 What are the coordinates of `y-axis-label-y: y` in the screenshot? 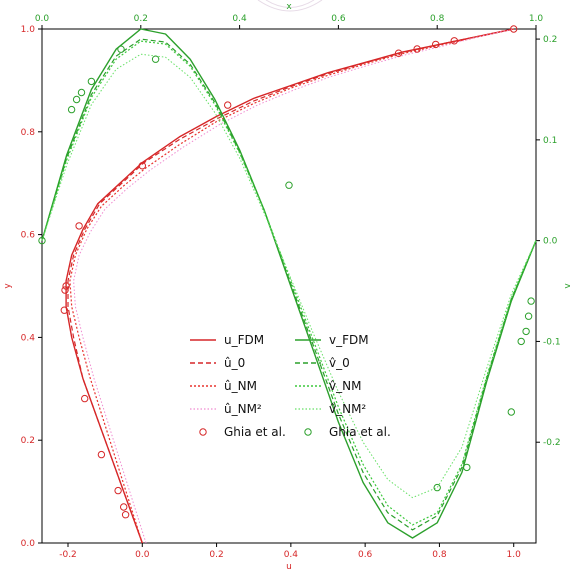 It's located at (8, 286).